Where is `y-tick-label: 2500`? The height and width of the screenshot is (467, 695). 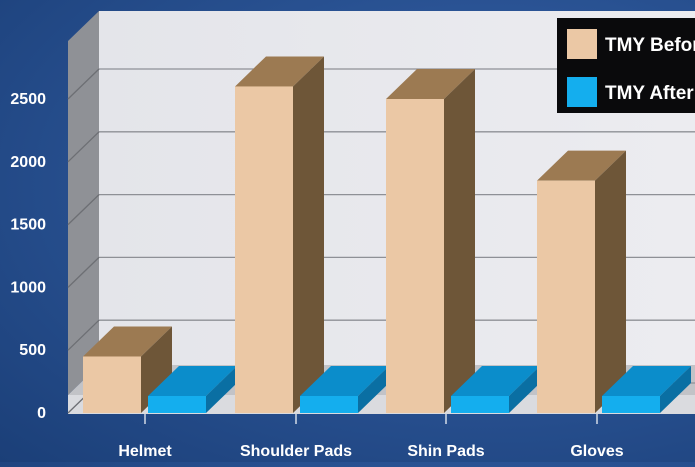
y-tick-label: 2500 is located at coordinates (28, 99).